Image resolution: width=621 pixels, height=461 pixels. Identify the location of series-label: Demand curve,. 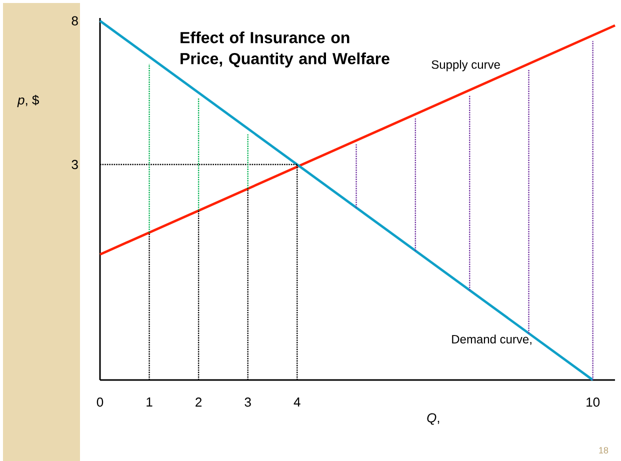
(492, 339).